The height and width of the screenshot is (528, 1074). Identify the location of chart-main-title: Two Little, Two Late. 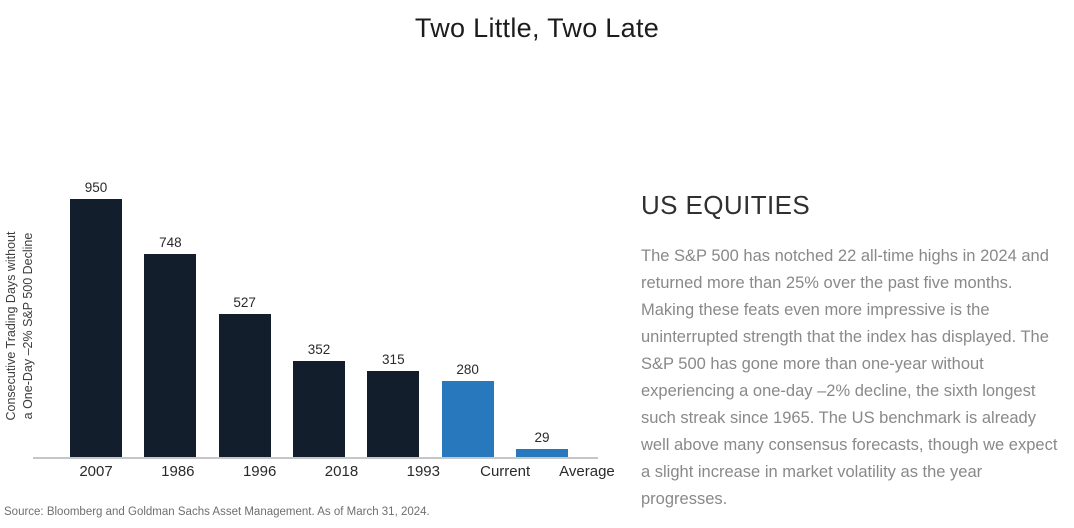
(537, 28).